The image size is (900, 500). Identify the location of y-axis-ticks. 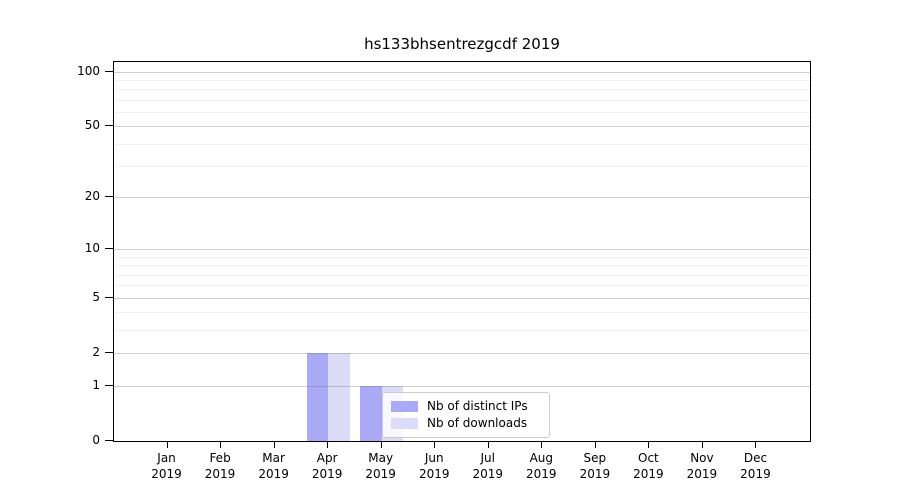
(109, 251).